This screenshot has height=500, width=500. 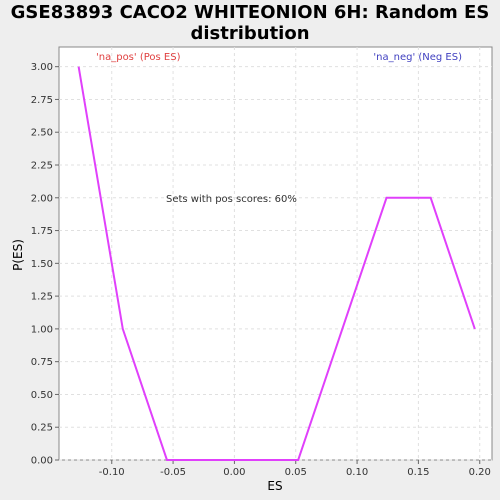 I want to click on neg-es-label: 'na_neg' (Neg ES), so click(x=417, y=57).